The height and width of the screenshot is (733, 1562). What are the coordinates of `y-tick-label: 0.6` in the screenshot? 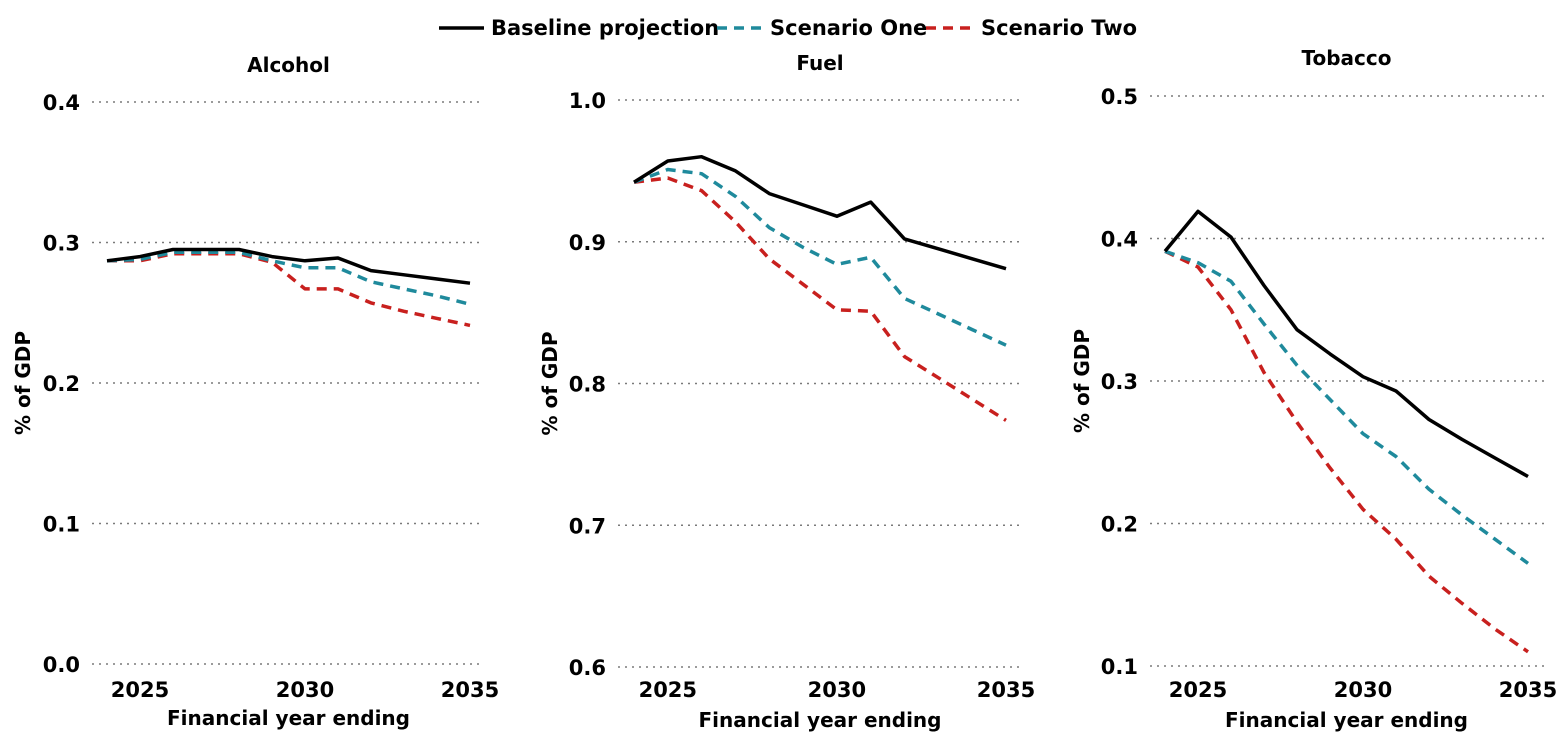 It's located at (587, 668).